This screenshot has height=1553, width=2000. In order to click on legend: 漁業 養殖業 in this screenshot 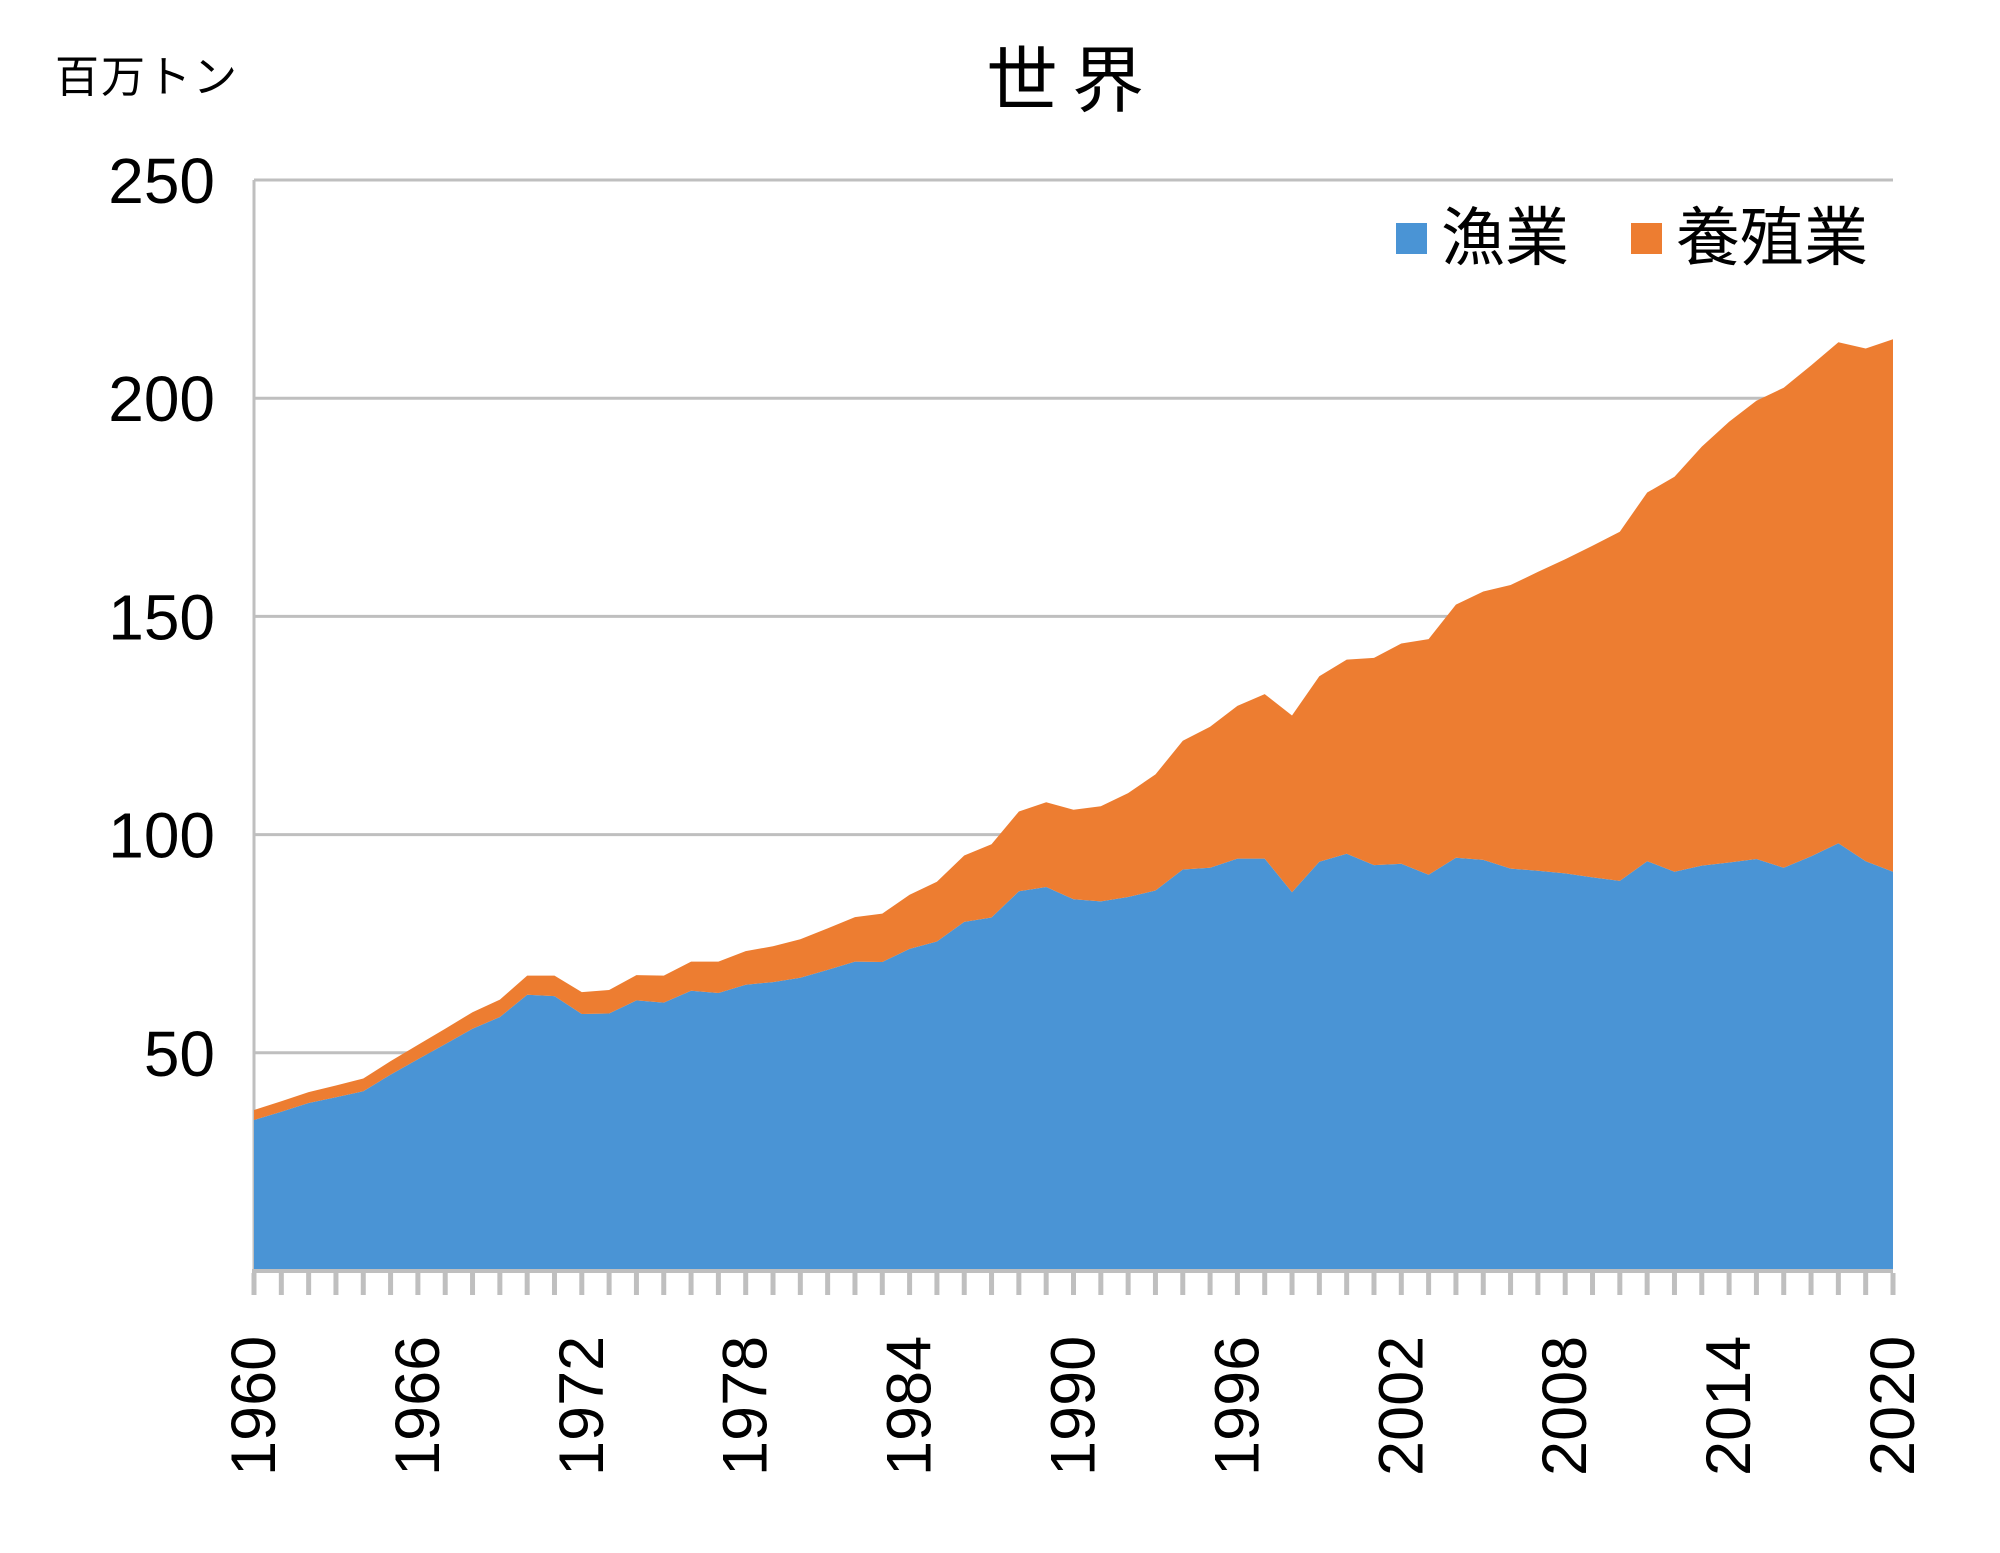, I will do `click(1632, 238)`.